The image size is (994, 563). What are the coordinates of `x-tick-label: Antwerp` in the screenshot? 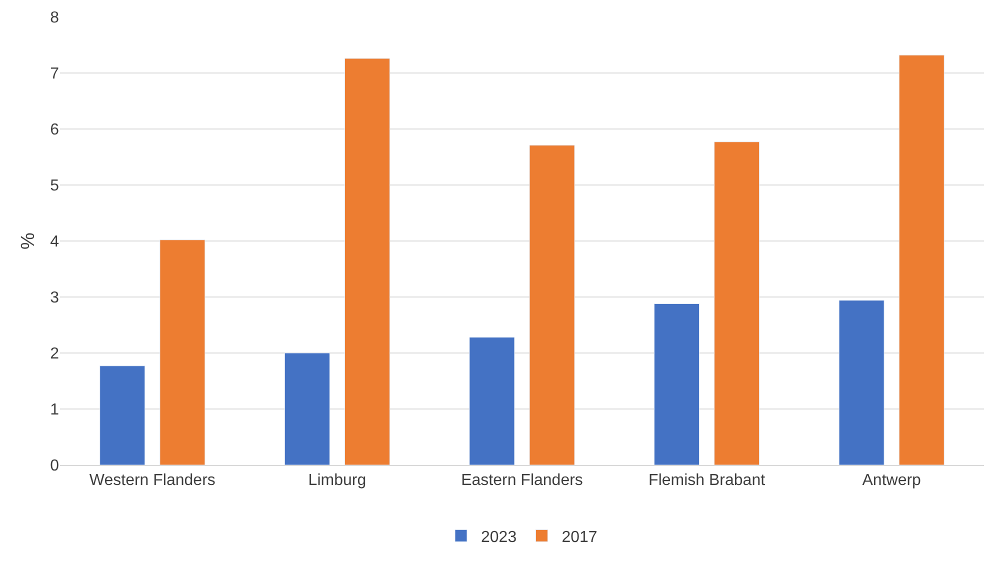 It's located at (892, 481).